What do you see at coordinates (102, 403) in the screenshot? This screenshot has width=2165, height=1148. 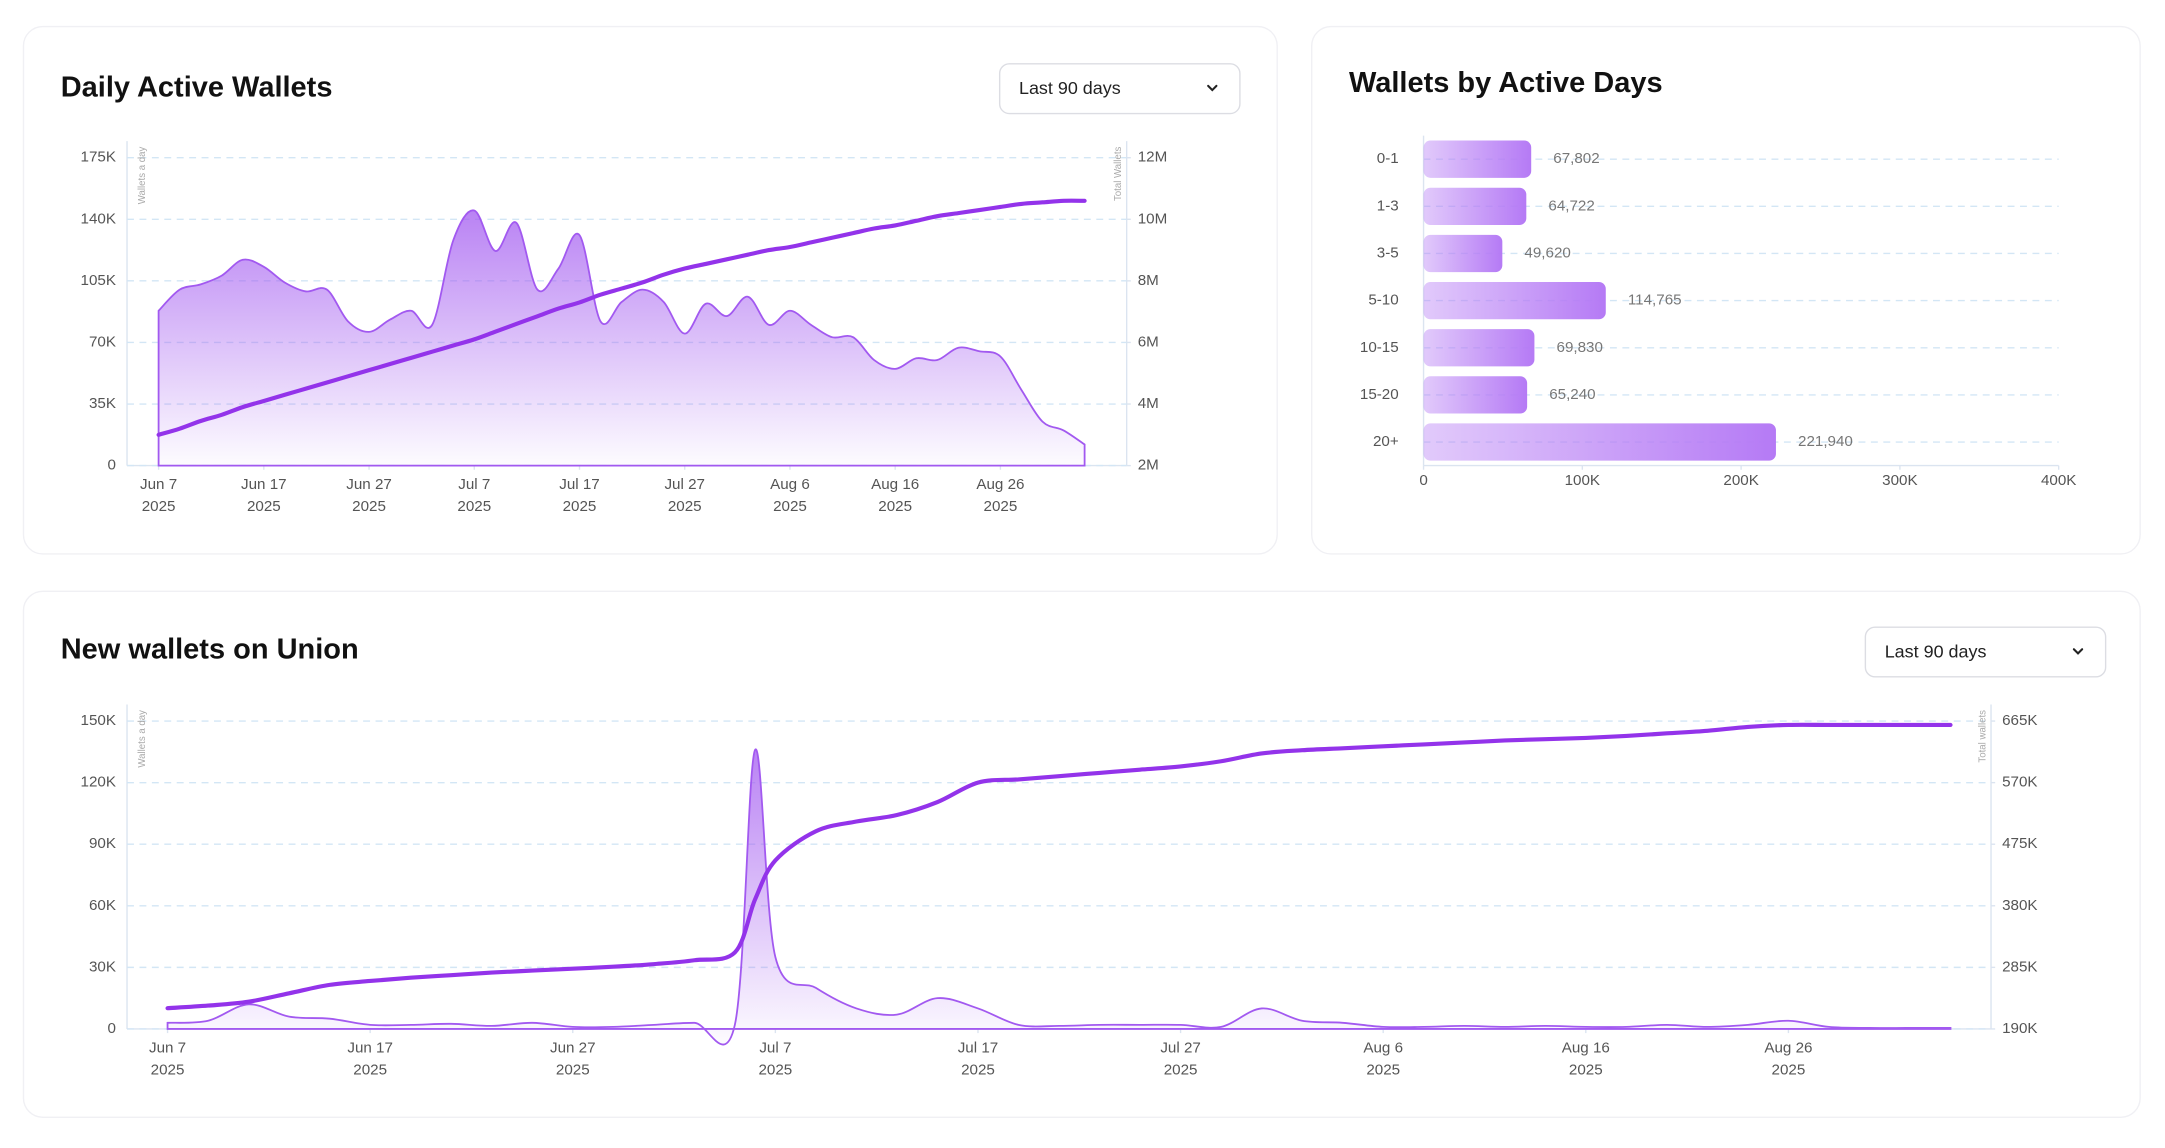 I see `y-tick-label: 35K` at bounding box center [102, 403].